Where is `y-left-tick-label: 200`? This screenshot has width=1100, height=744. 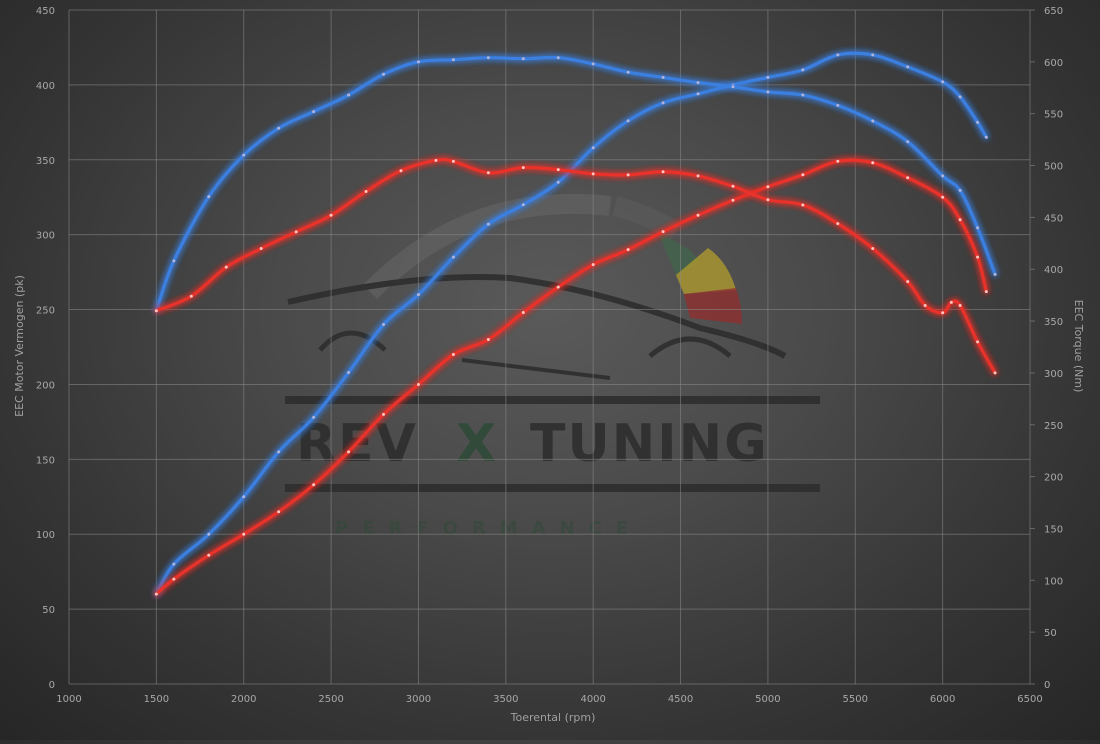
y-left-tick-label: 200 is located at coordinates (45, 385).